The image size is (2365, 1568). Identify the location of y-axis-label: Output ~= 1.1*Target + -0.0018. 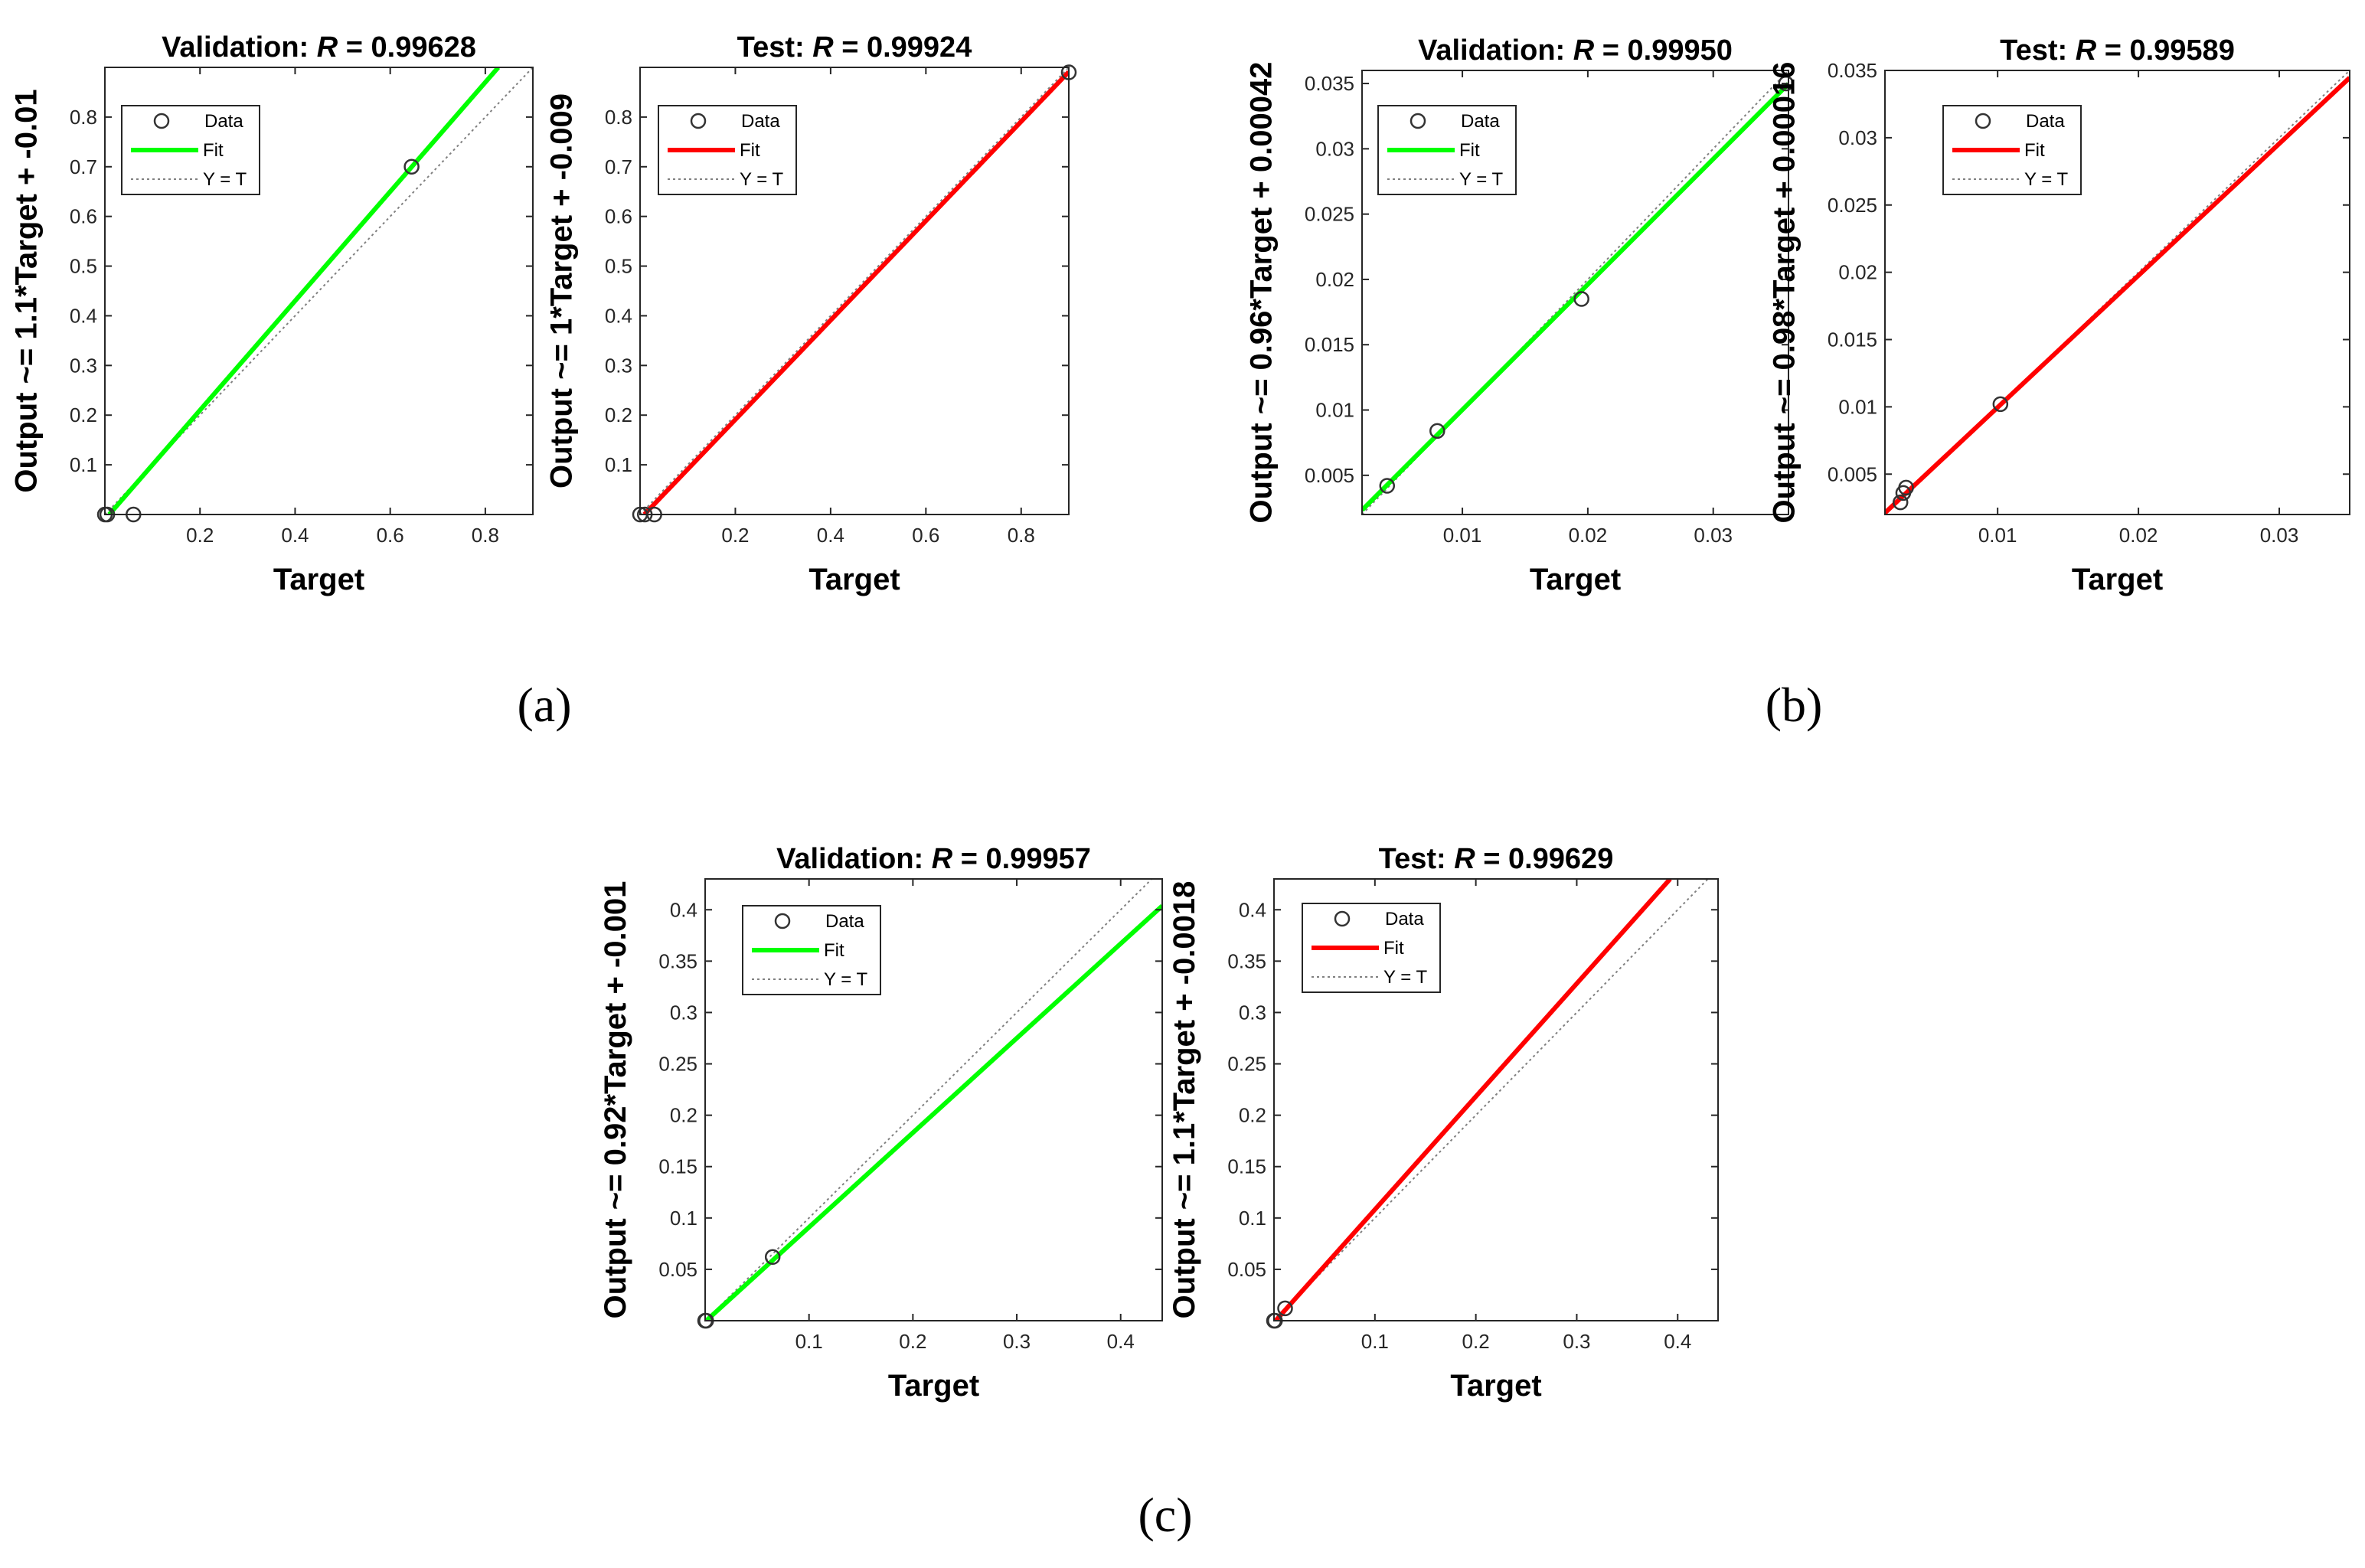
(1185, 1100).